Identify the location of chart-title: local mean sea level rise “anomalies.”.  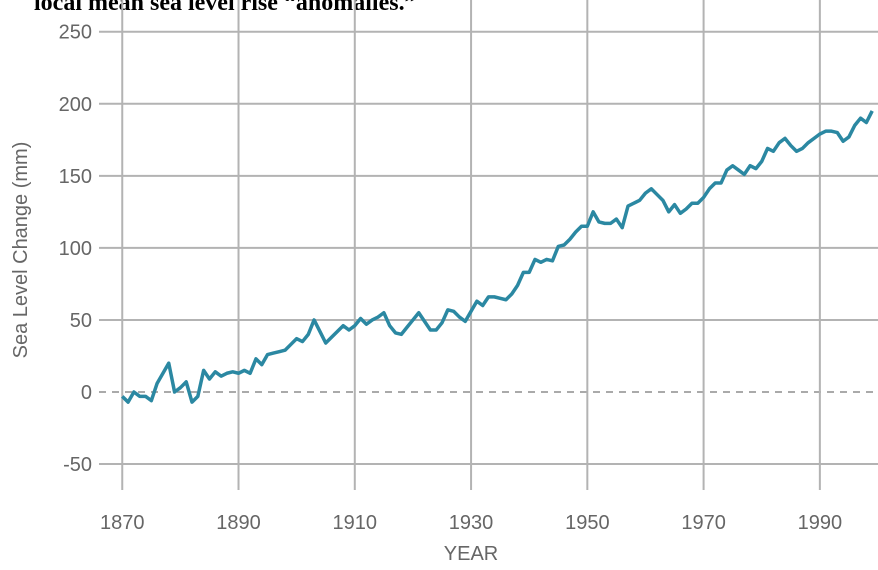
(225, 8).